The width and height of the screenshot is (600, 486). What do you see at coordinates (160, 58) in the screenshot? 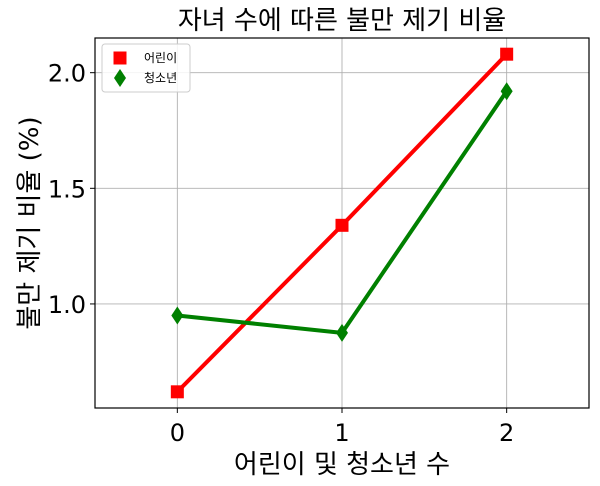
I see `legend-label-0: 어린이` at bounding box center [160, 58].